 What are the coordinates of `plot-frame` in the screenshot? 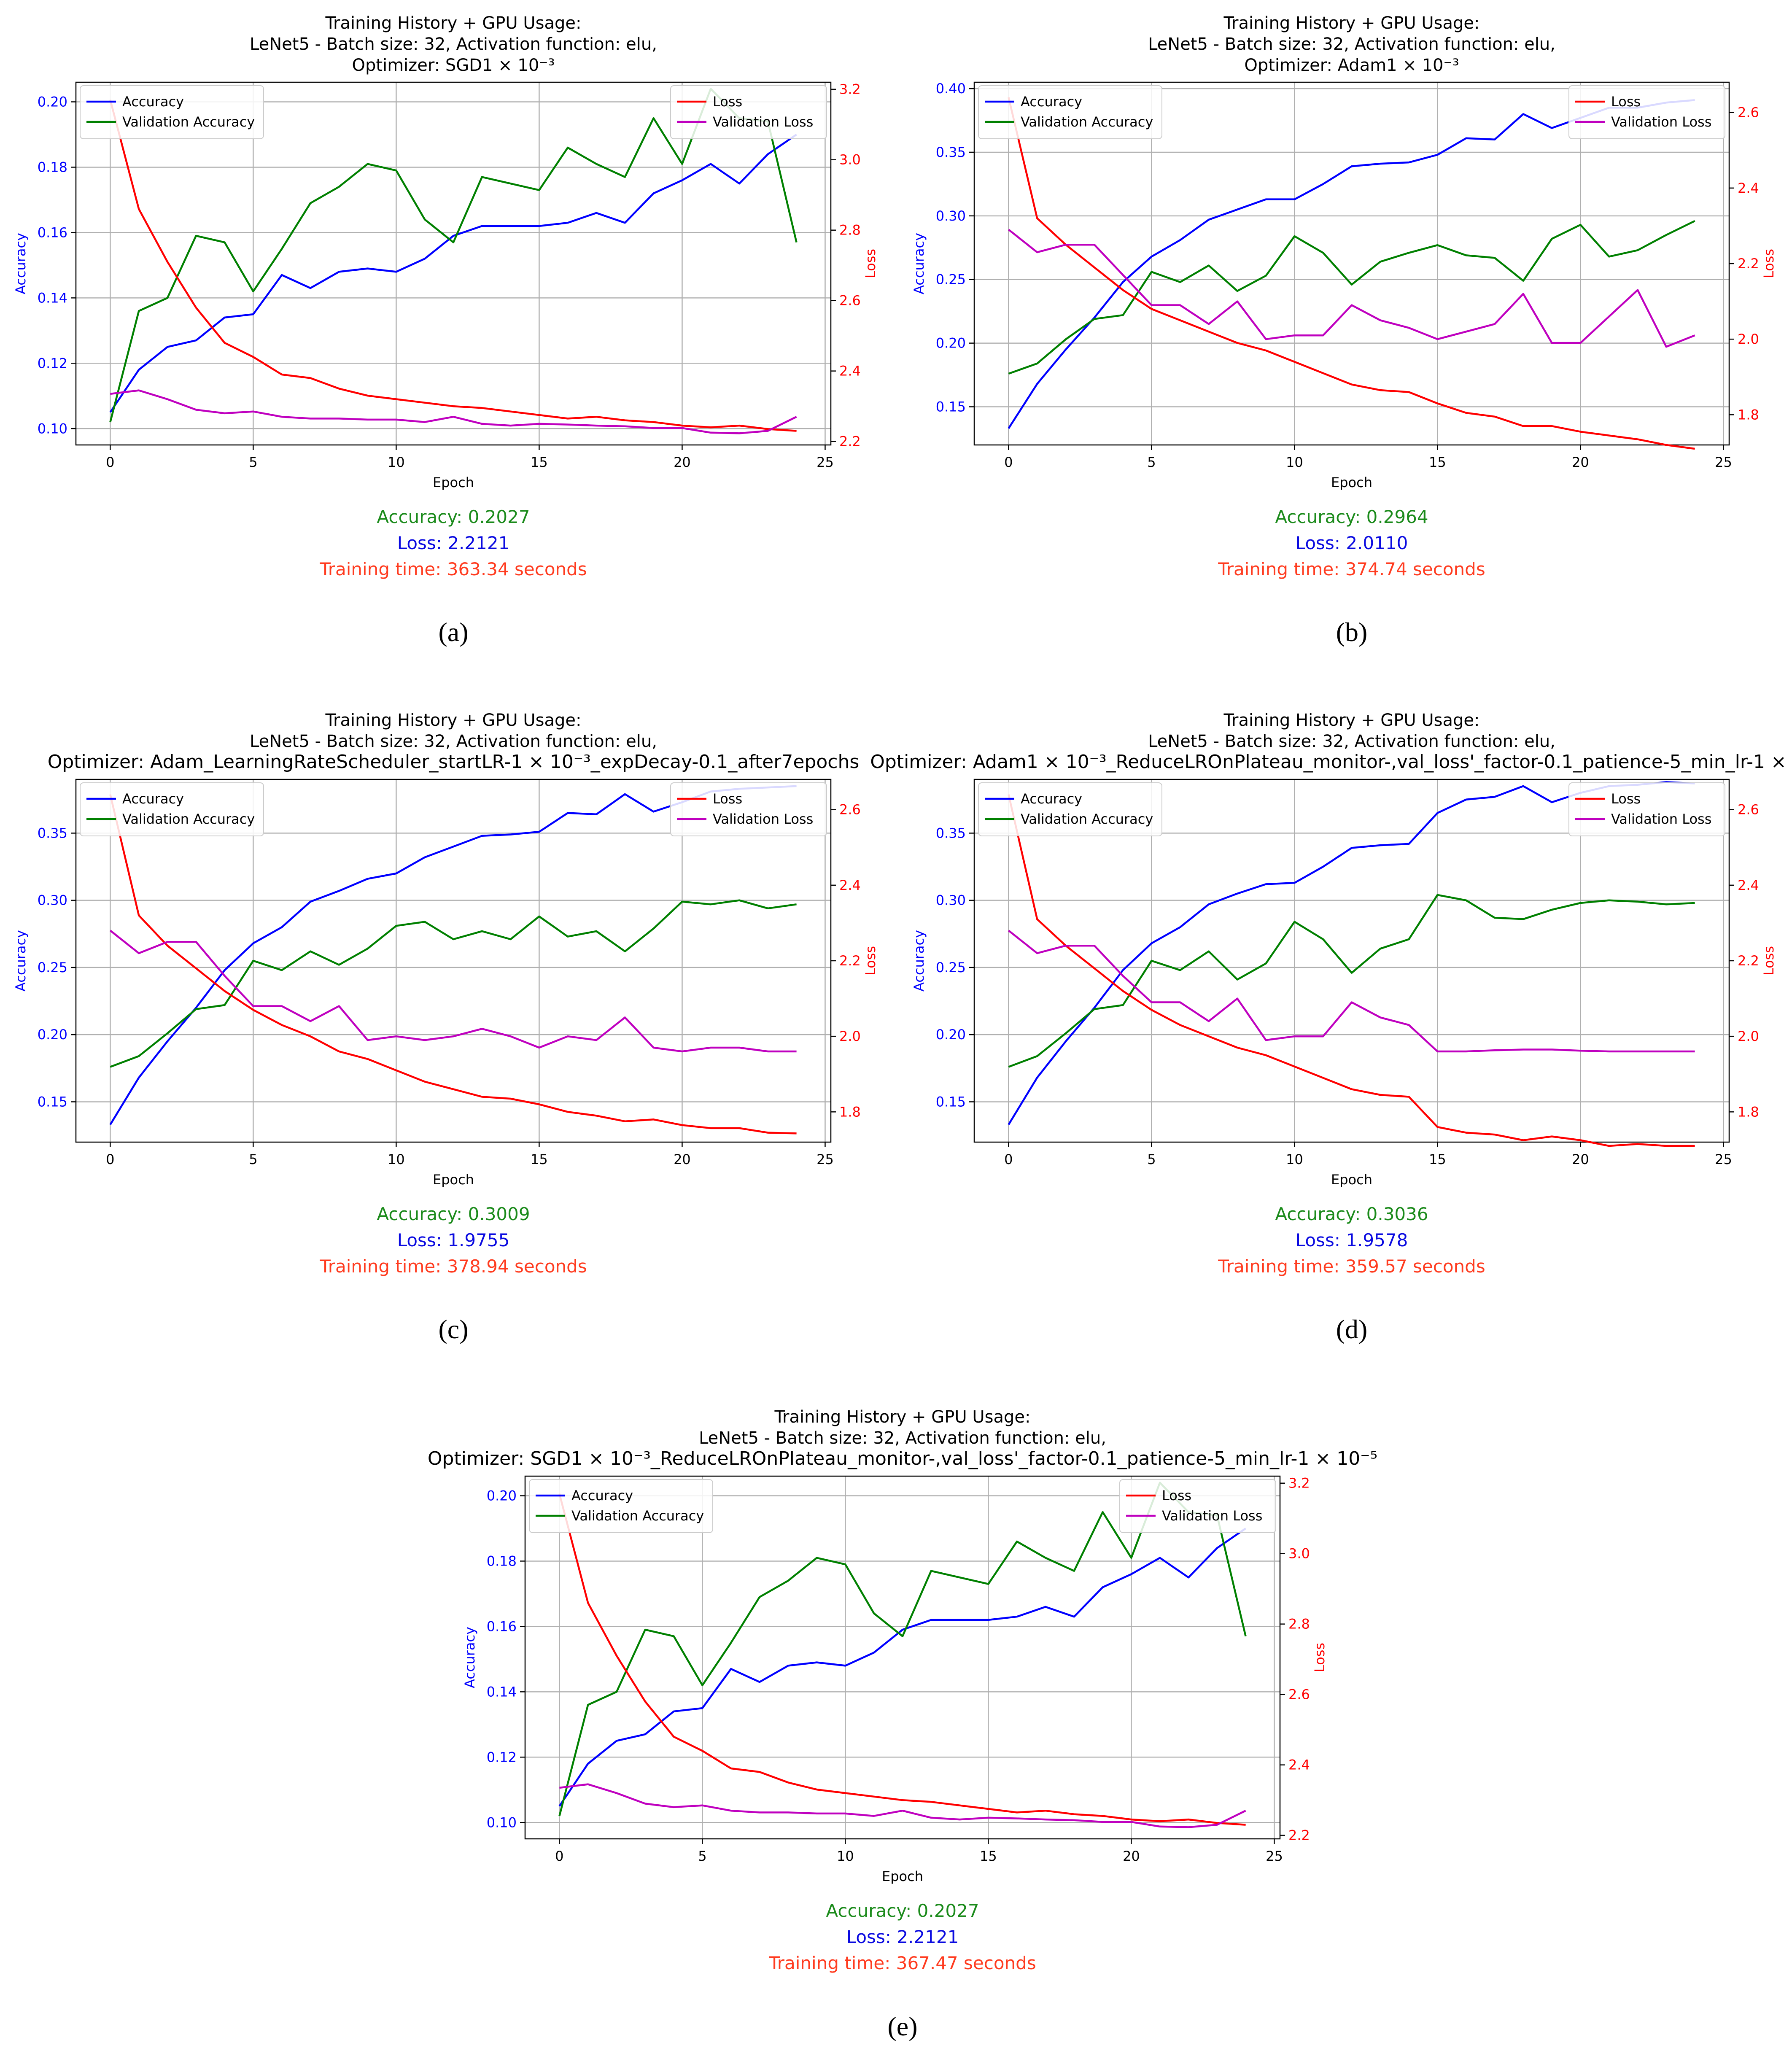 It's located at (902, 1657).